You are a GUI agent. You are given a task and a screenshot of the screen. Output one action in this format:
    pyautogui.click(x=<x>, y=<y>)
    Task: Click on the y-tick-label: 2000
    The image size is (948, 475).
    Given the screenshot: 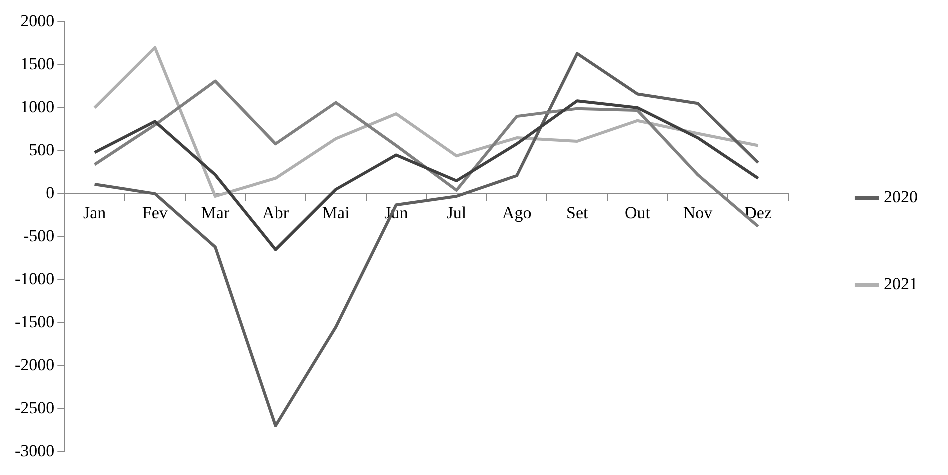 What is the action you would take?
    pyautogui.click(x=37, y=20)
    